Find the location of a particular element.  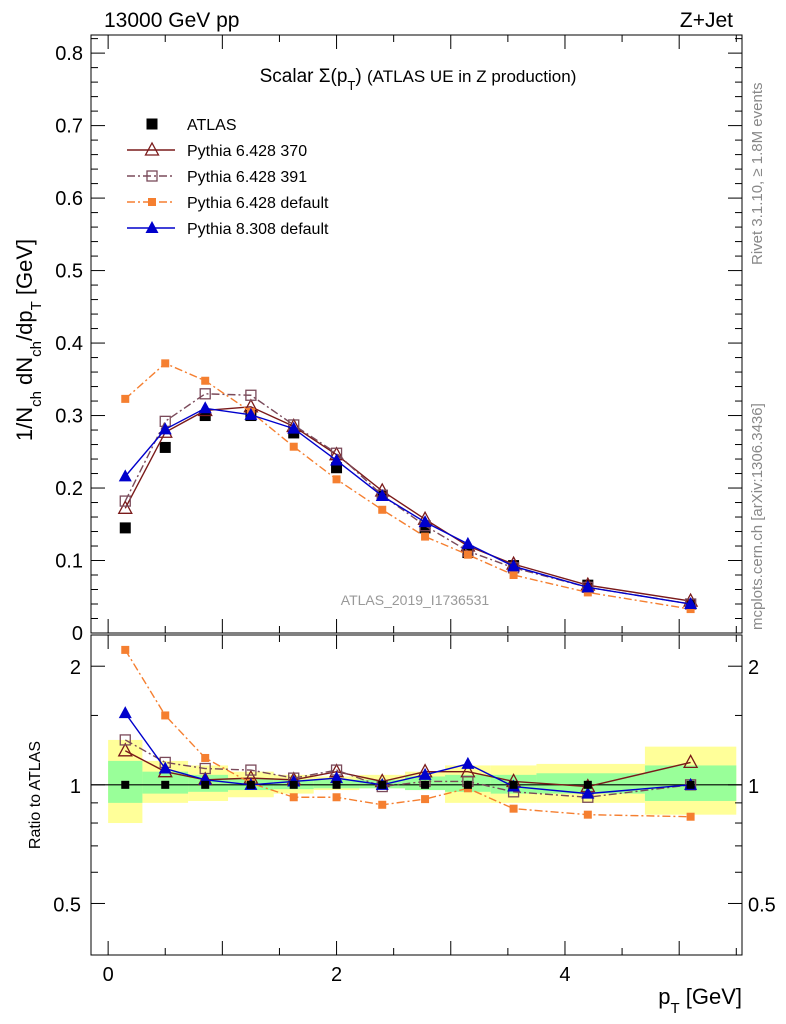

rivet-label: Rivet 3.1.10, ≥ 1.8M events is located at coordinates (757, 174).